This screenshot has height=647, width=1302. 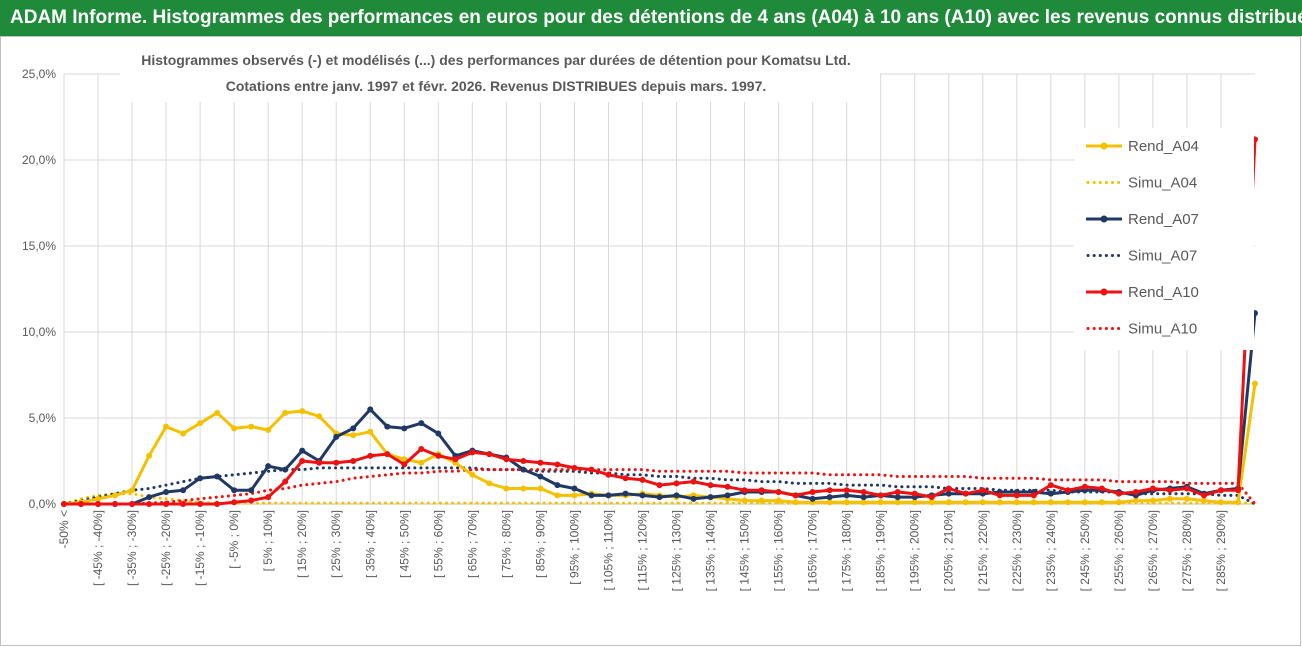 I want to click on x-tick-label: [ 265% ; 270%], so click(x=1153, y=550).